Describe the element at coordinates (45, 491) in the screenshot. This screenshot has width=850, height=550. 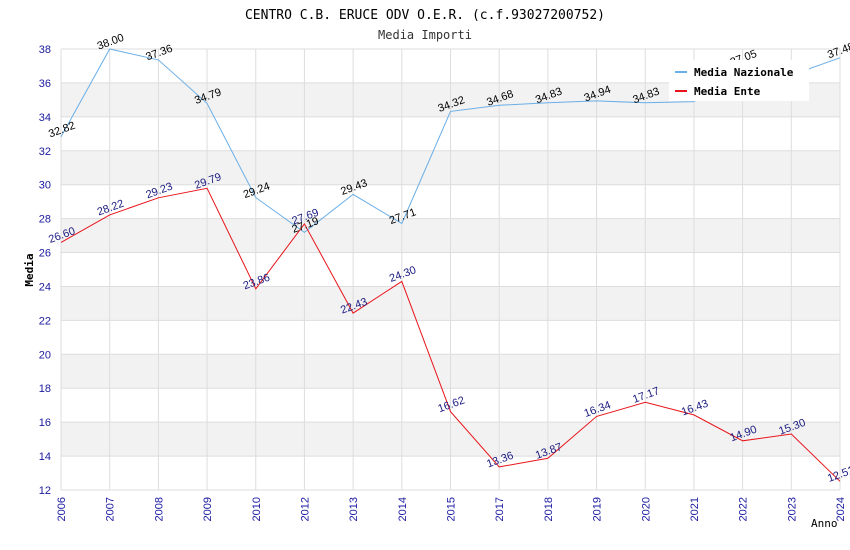
I see `y-tick-label: 12` at that location.